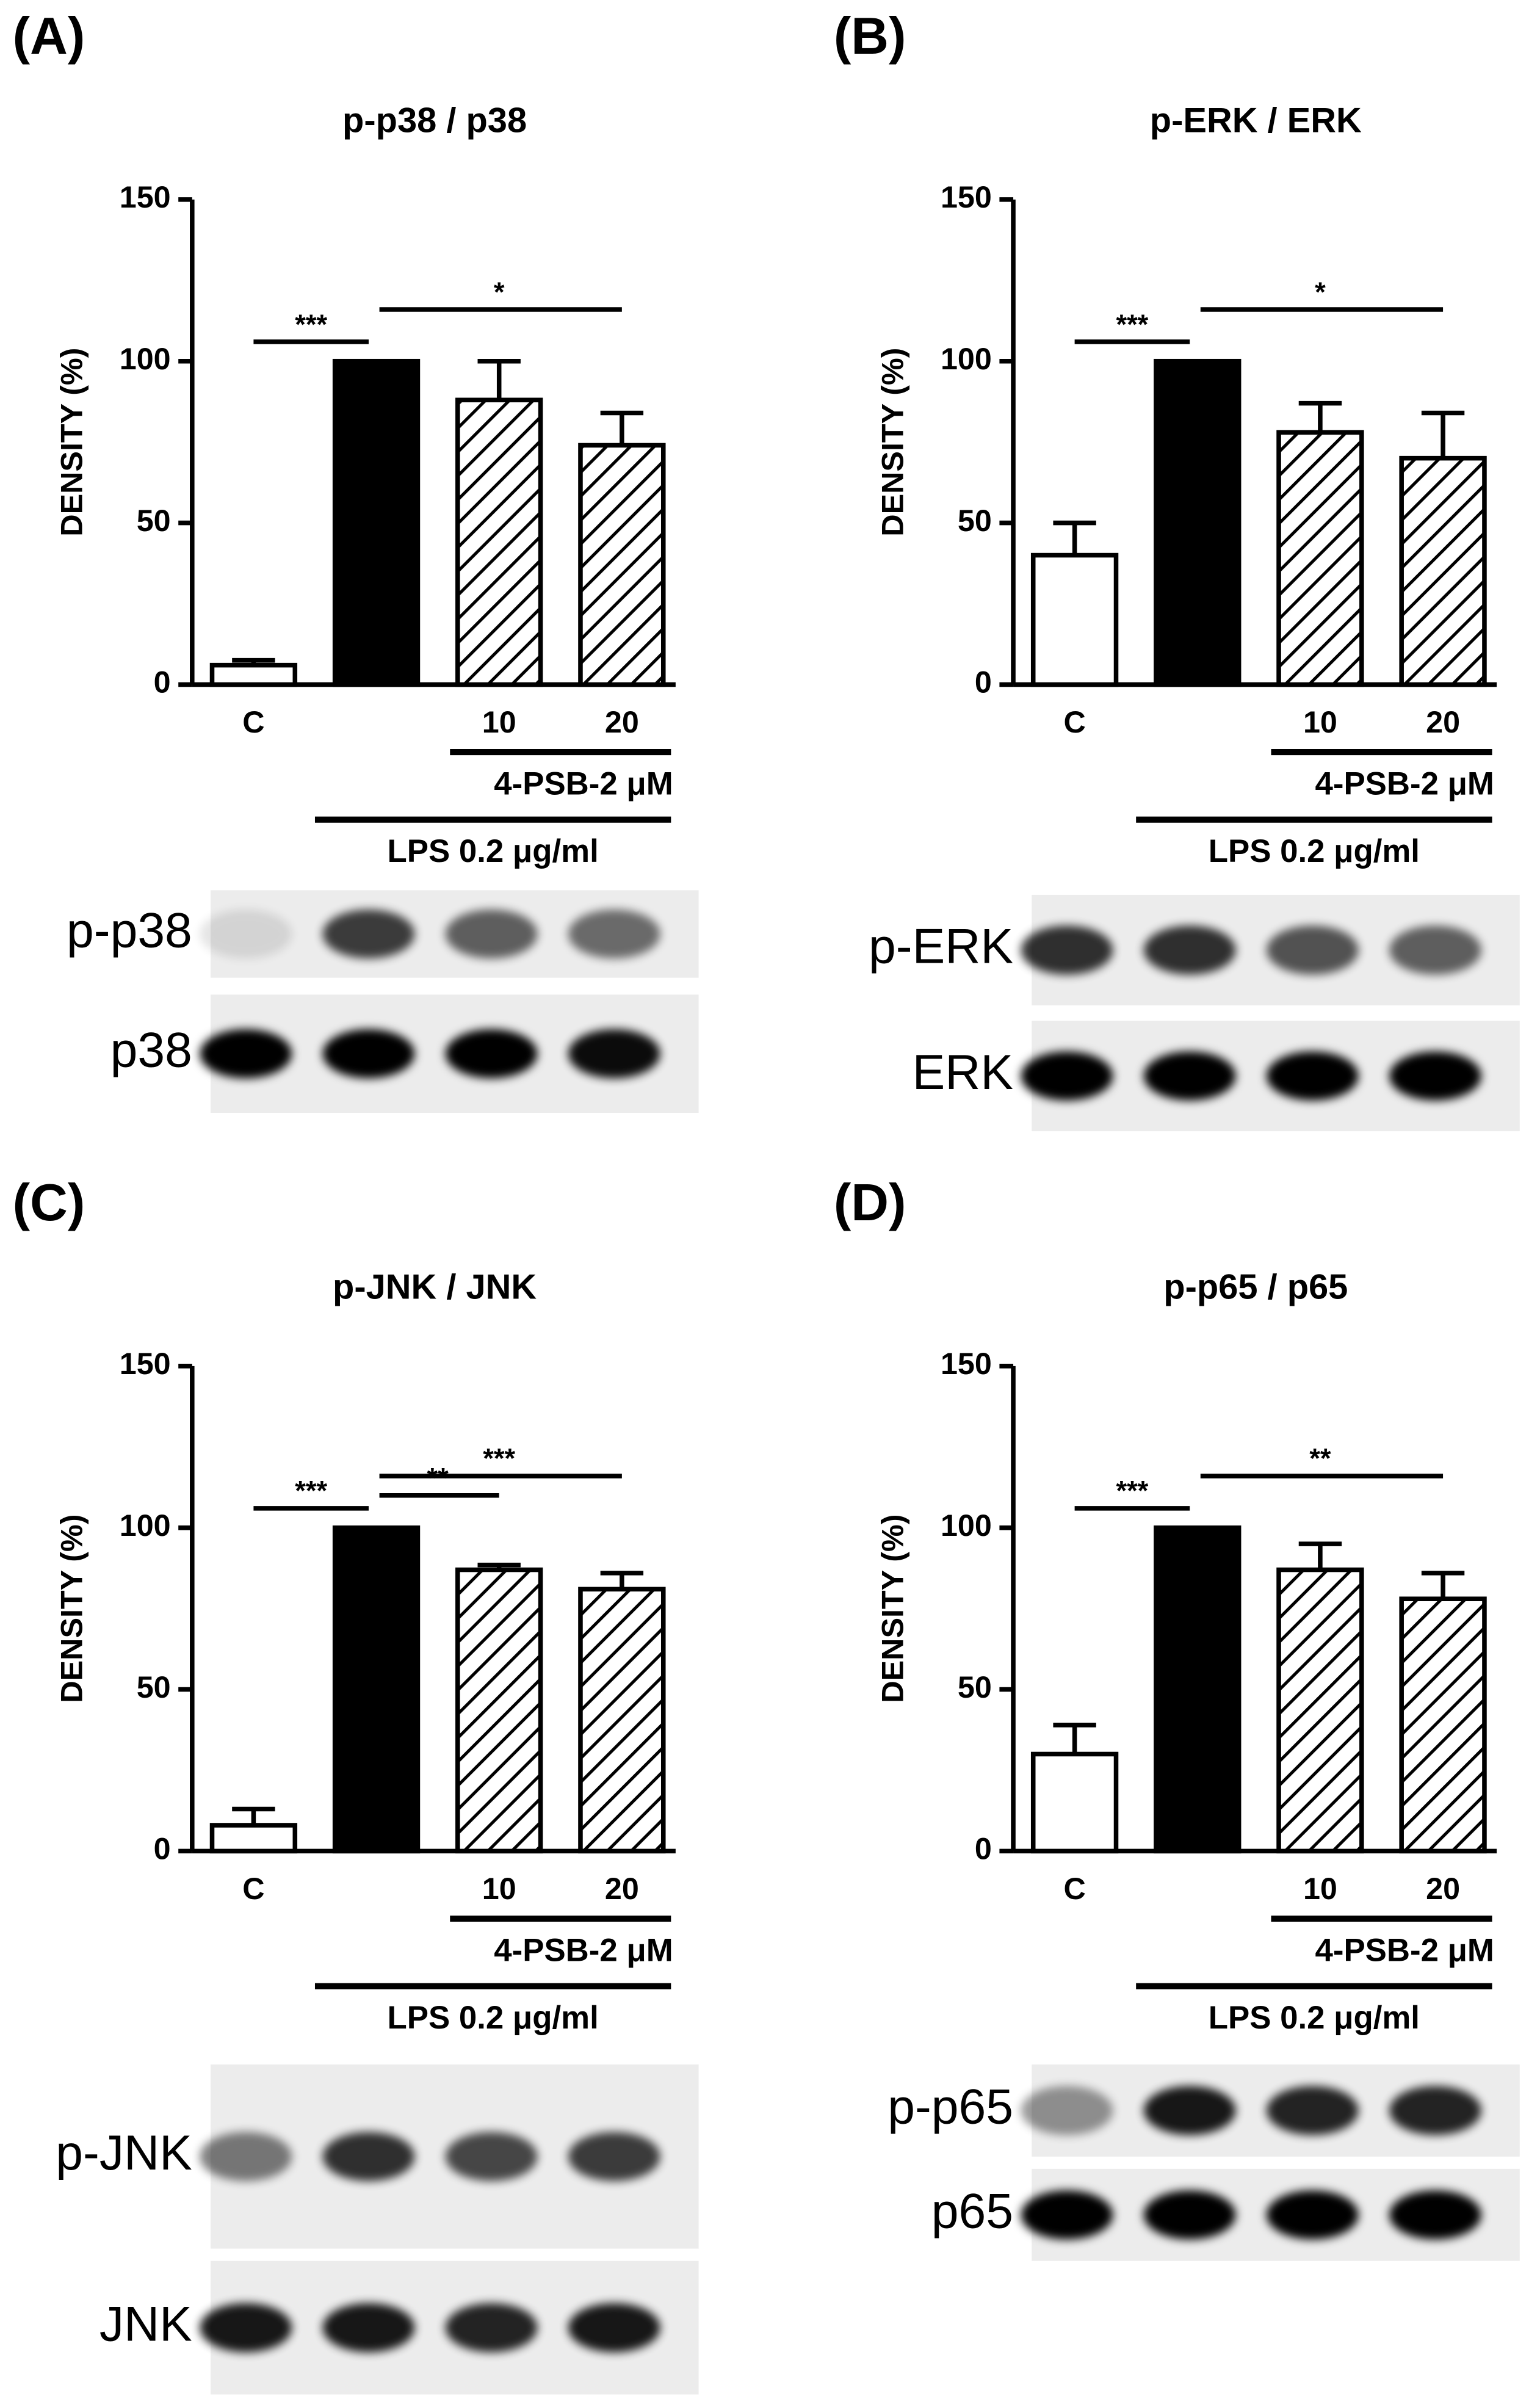 Image resolution: width=1540 pixels, height=2396 pixels. What do you see at coordinates (124, 2153) in the screenshot?
I see `blot-label: p-JNK` at bounding box center [124, 2153].